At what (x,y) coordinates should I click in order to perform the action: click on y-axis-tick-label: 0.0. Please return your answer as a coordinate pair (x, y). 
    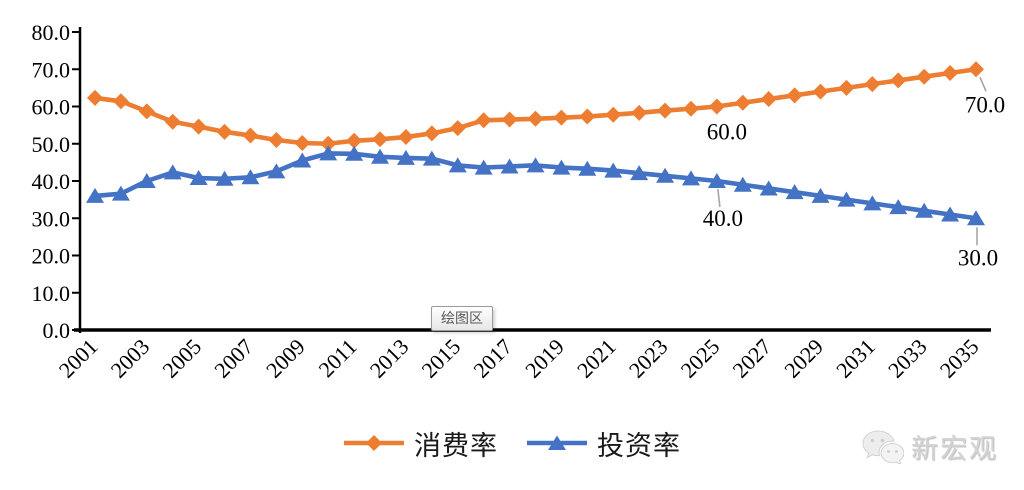
    Looking at the image, I should click on (57, 330).